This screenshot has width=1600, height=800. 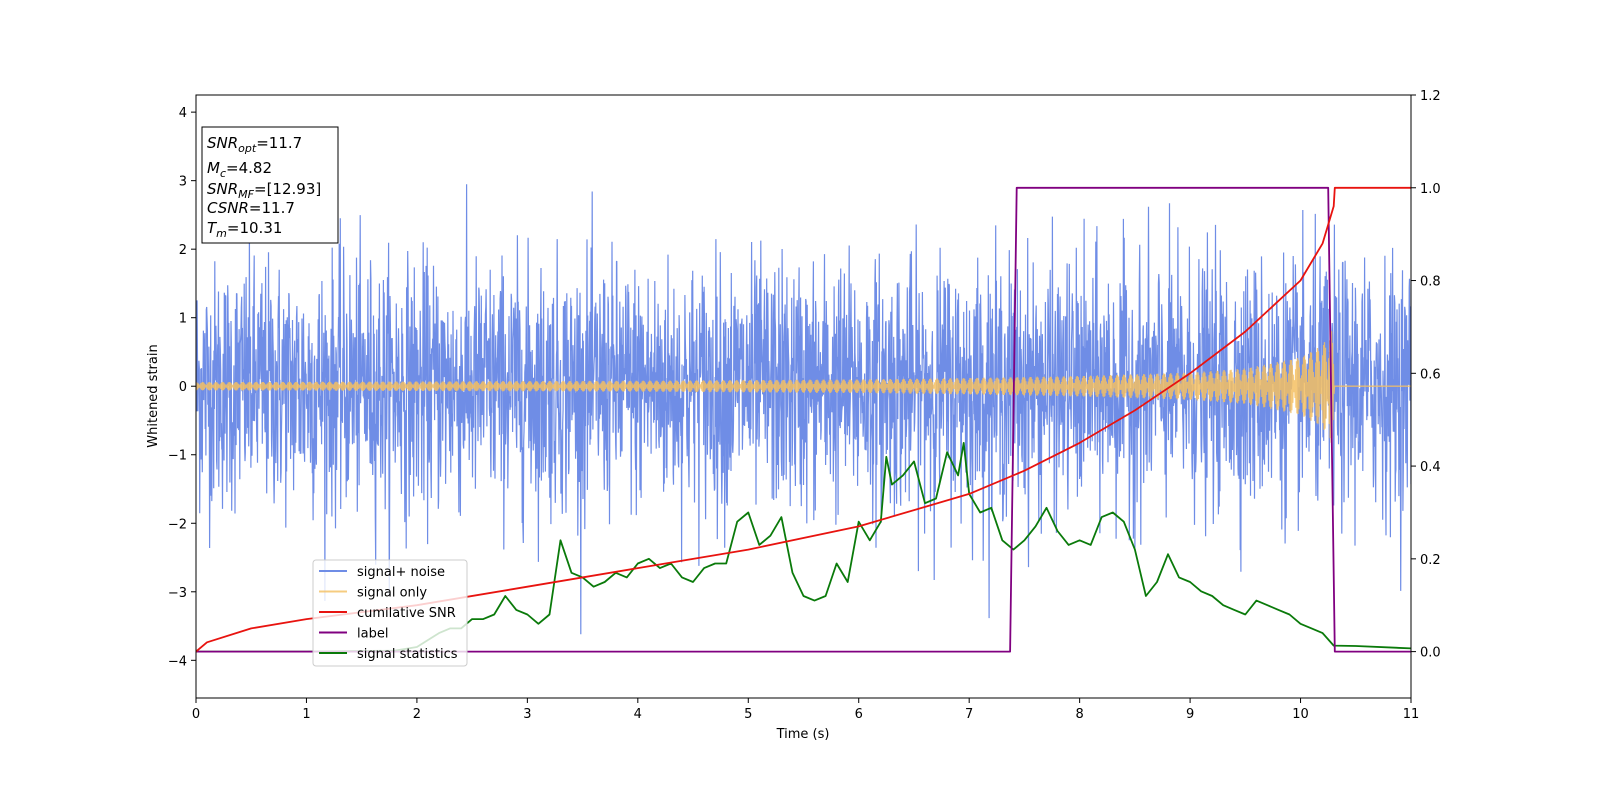 I want to click on y-axis-left: −4 −3 −2 −1 0 1 2 3 4, so click(x=182, y=387).